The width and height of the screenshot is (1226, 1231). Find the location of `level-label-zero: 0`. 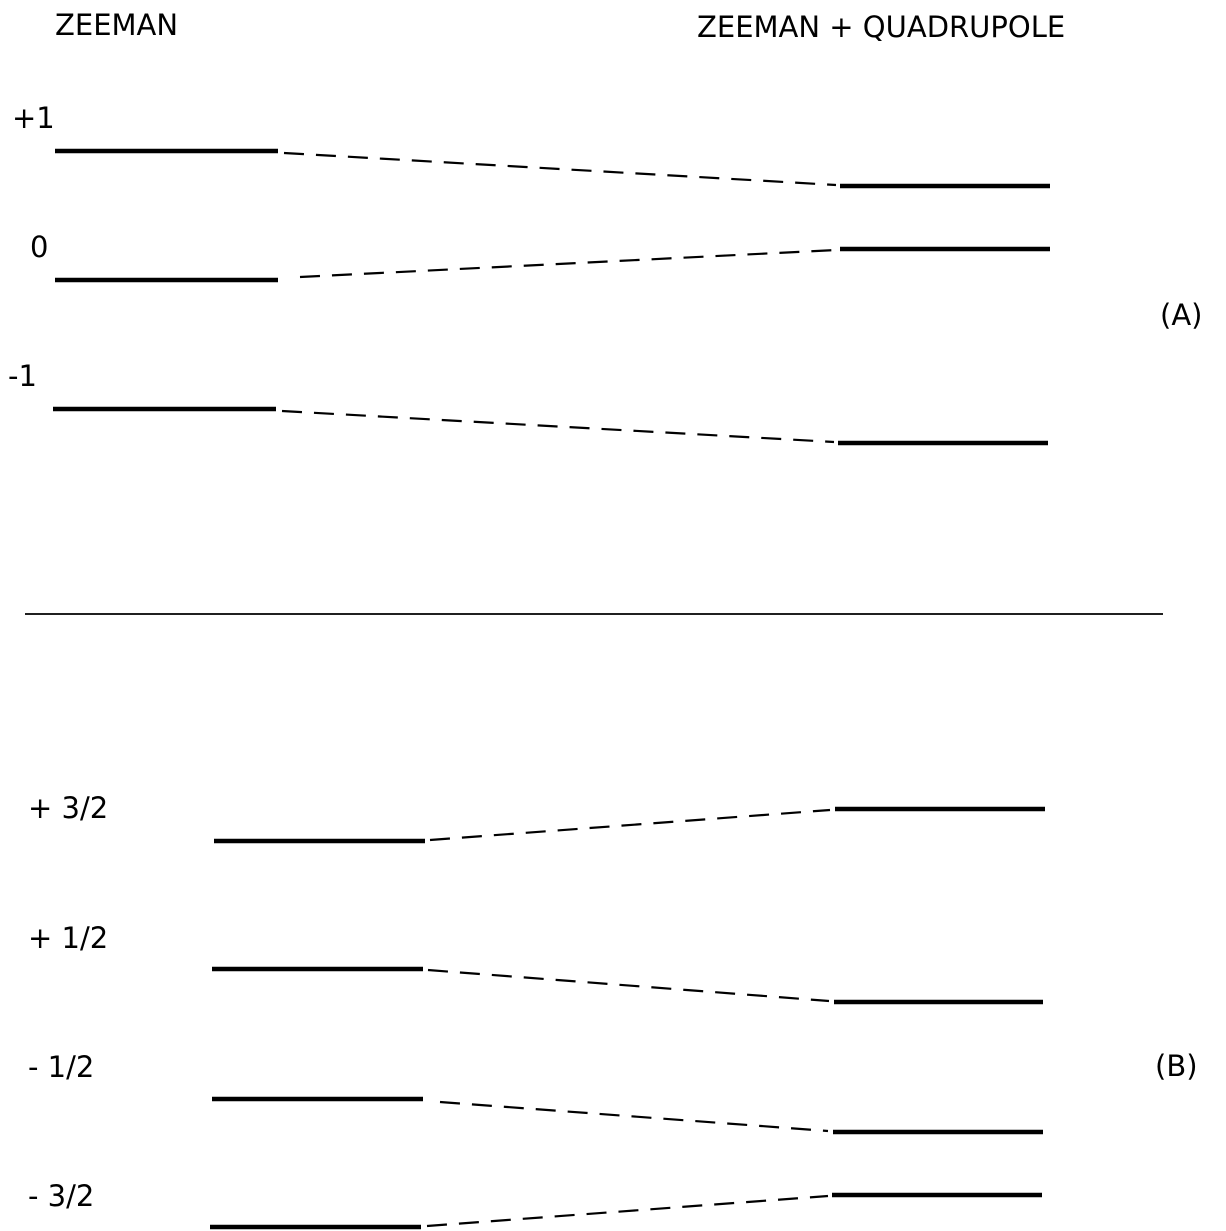

level-label-zero: 0 is located at coordinates (39, 247).